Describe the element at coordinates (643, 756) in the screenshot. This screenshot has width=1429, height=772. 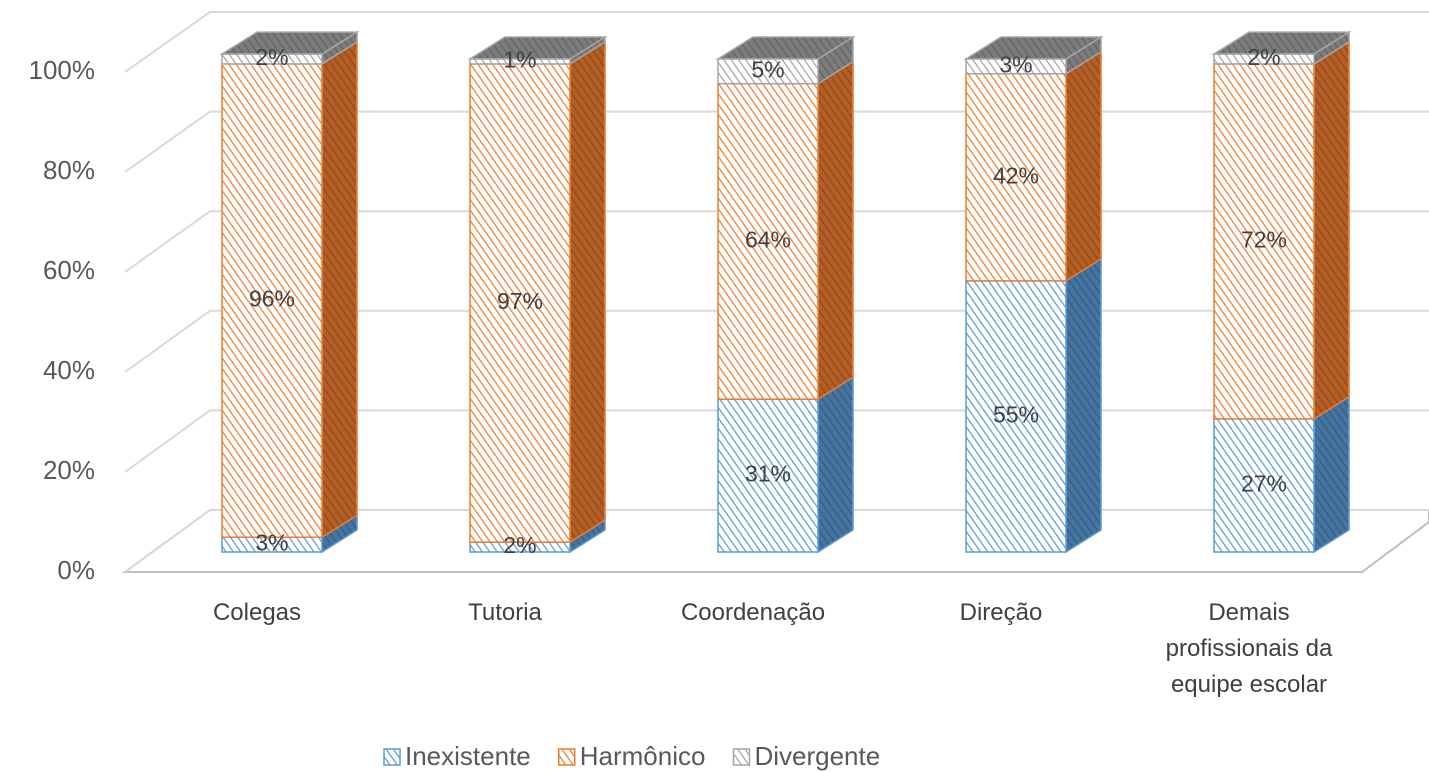
I see `legend-label: Harmônico` at that location.